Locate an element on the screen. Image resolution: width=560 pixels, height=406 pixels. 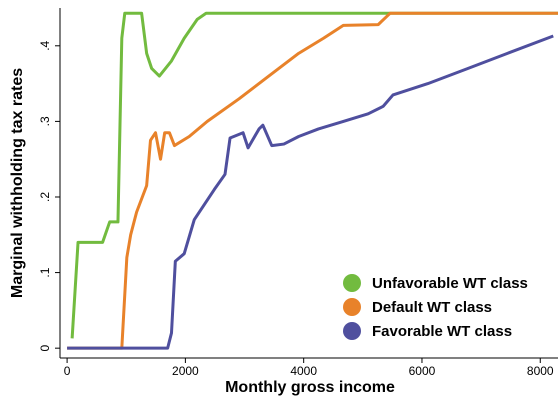
y-tick-label: 0 is located at coordinates (45, 348).